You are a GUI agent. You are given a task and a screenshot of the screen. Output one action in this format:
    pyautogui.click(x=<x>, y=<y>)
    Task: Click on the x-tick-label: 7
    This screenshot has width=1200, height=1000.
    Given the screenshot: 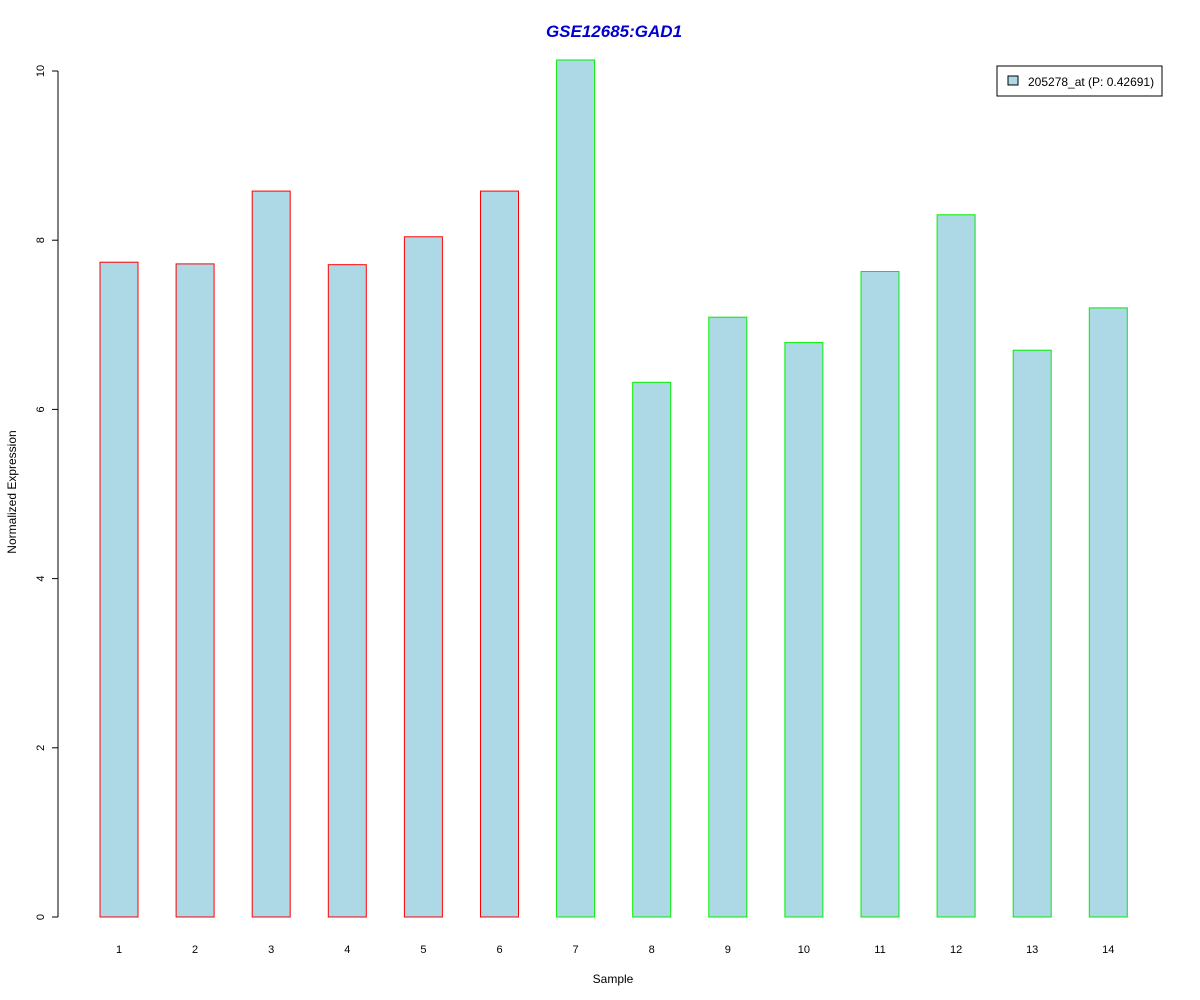 What is the action you would take?
    pyautogui.click(x=576, y=950)
    